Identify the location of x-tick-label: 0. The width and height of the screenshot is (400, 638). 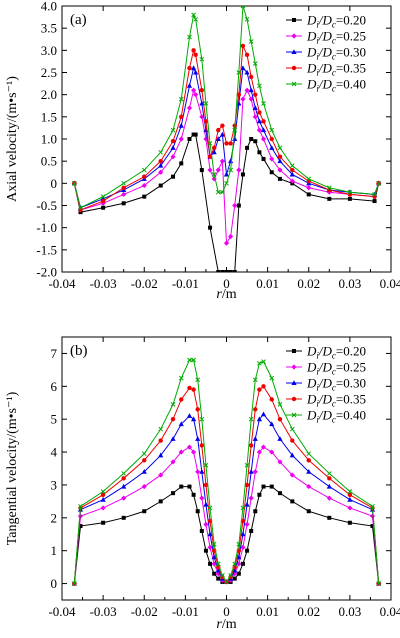
(226, 611).